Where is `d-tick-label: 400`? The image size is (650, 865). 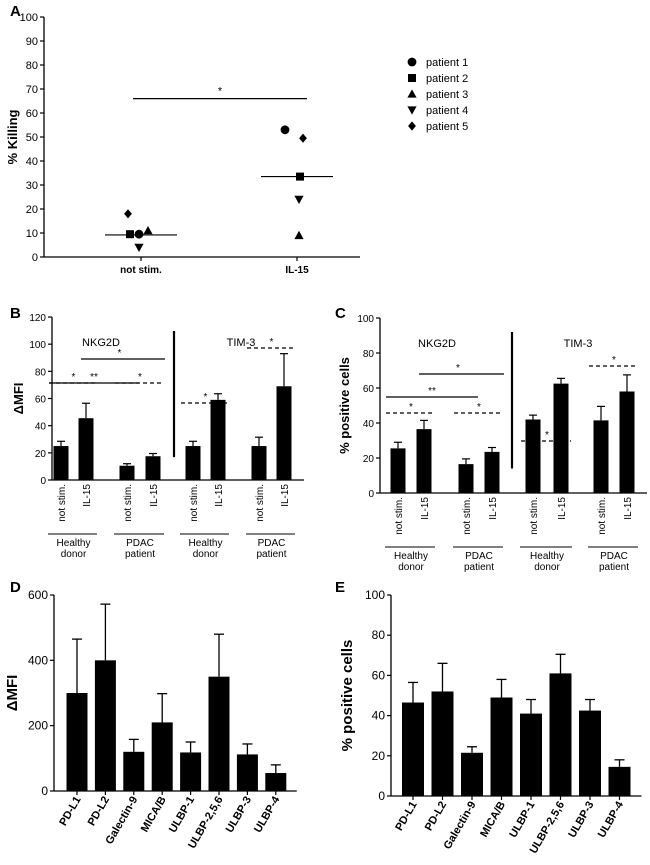
d-tick-label: 400 is located at coordinates (38, 660).